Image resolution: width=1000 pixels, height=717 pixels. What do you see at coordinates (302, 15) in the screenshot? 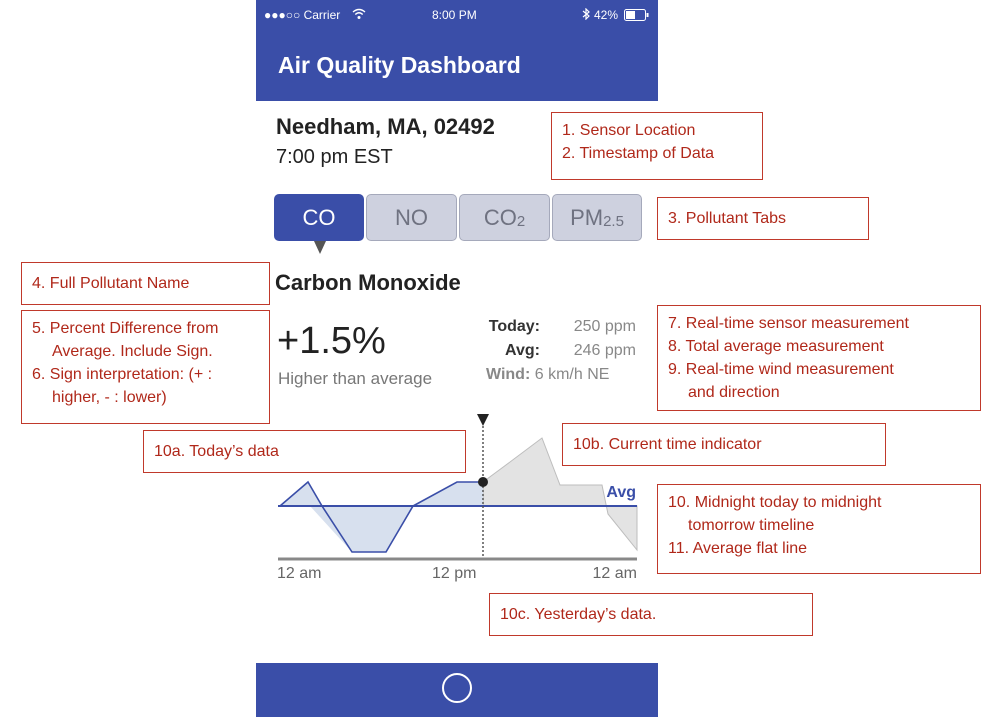
I see `carrier-label: ●●●○○ Carrier` at bounding box center [302, 15].